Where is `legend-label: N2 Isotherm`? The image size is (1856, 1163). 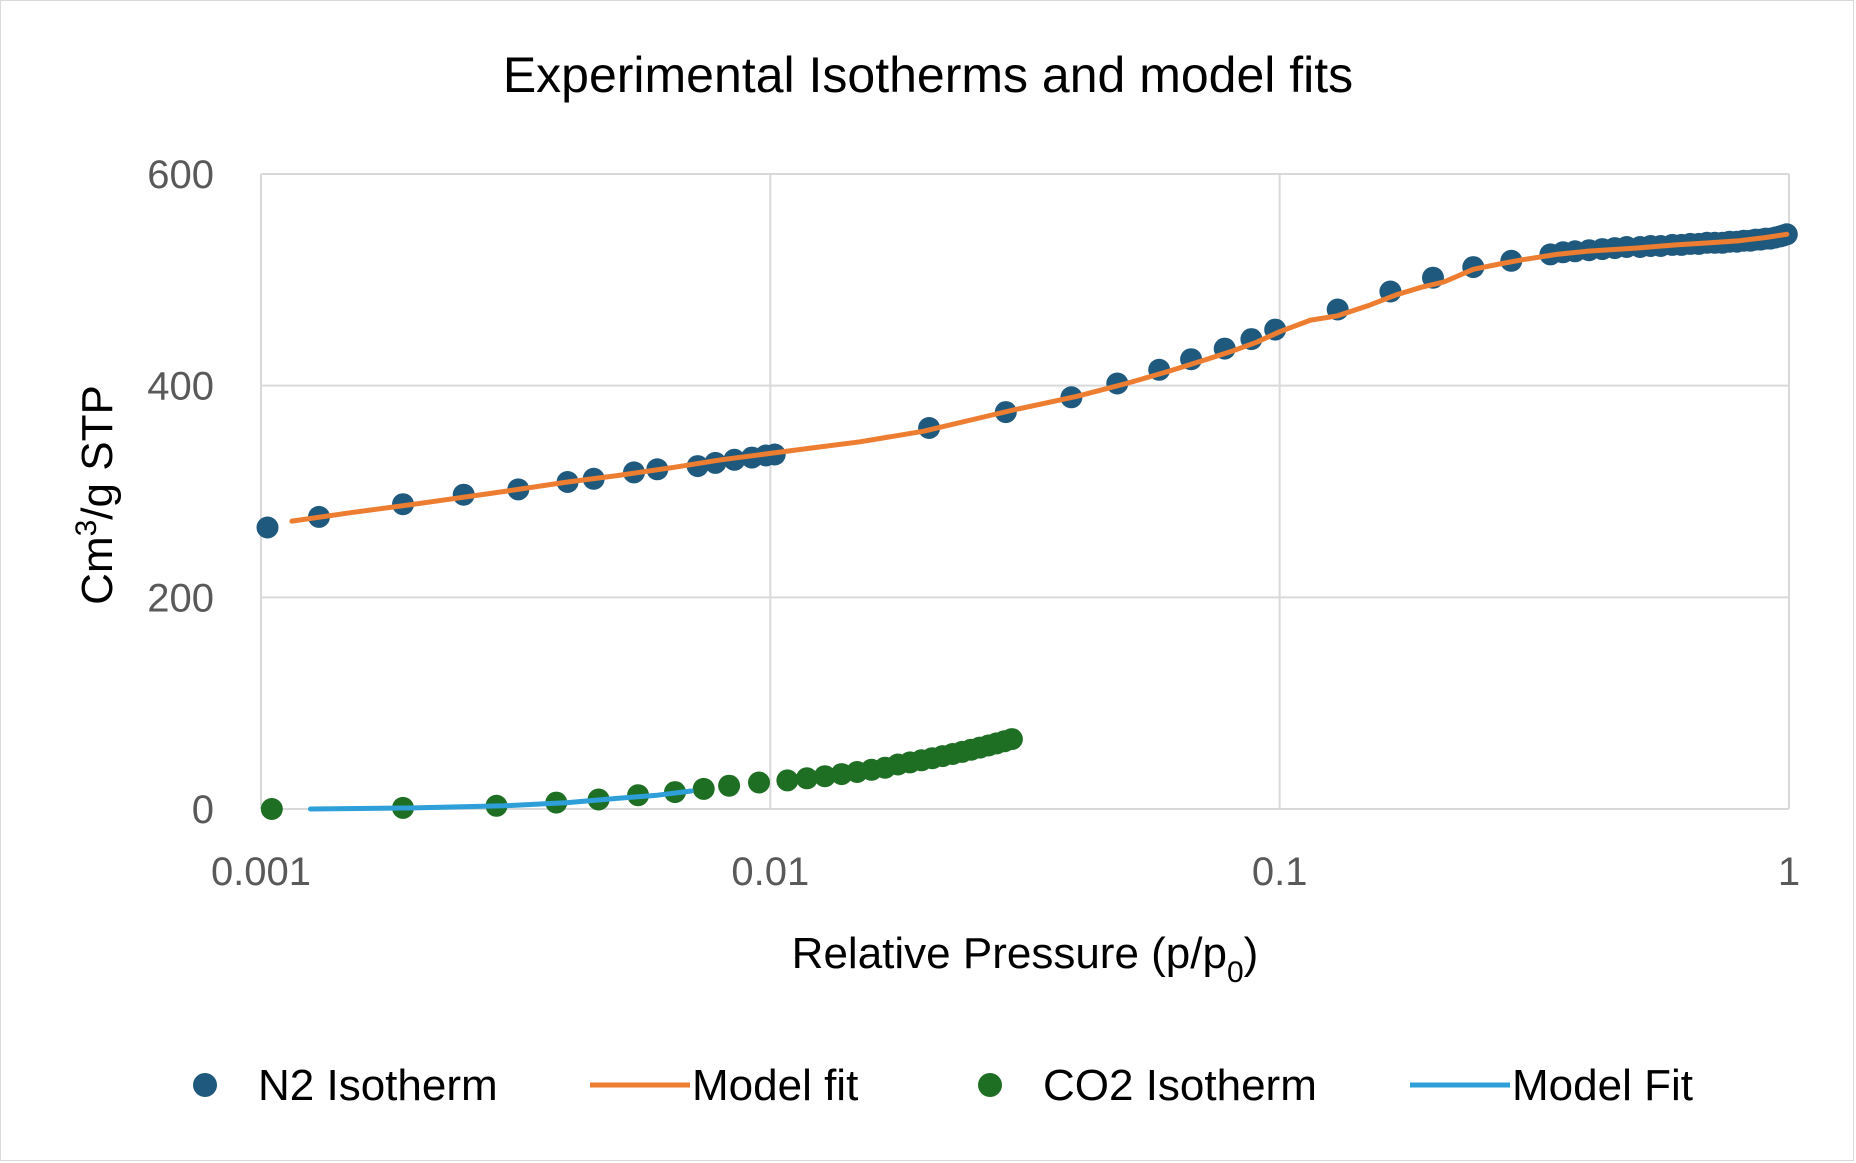 legend-label: N2 Isotherm is located at coordinates (378, 1085).